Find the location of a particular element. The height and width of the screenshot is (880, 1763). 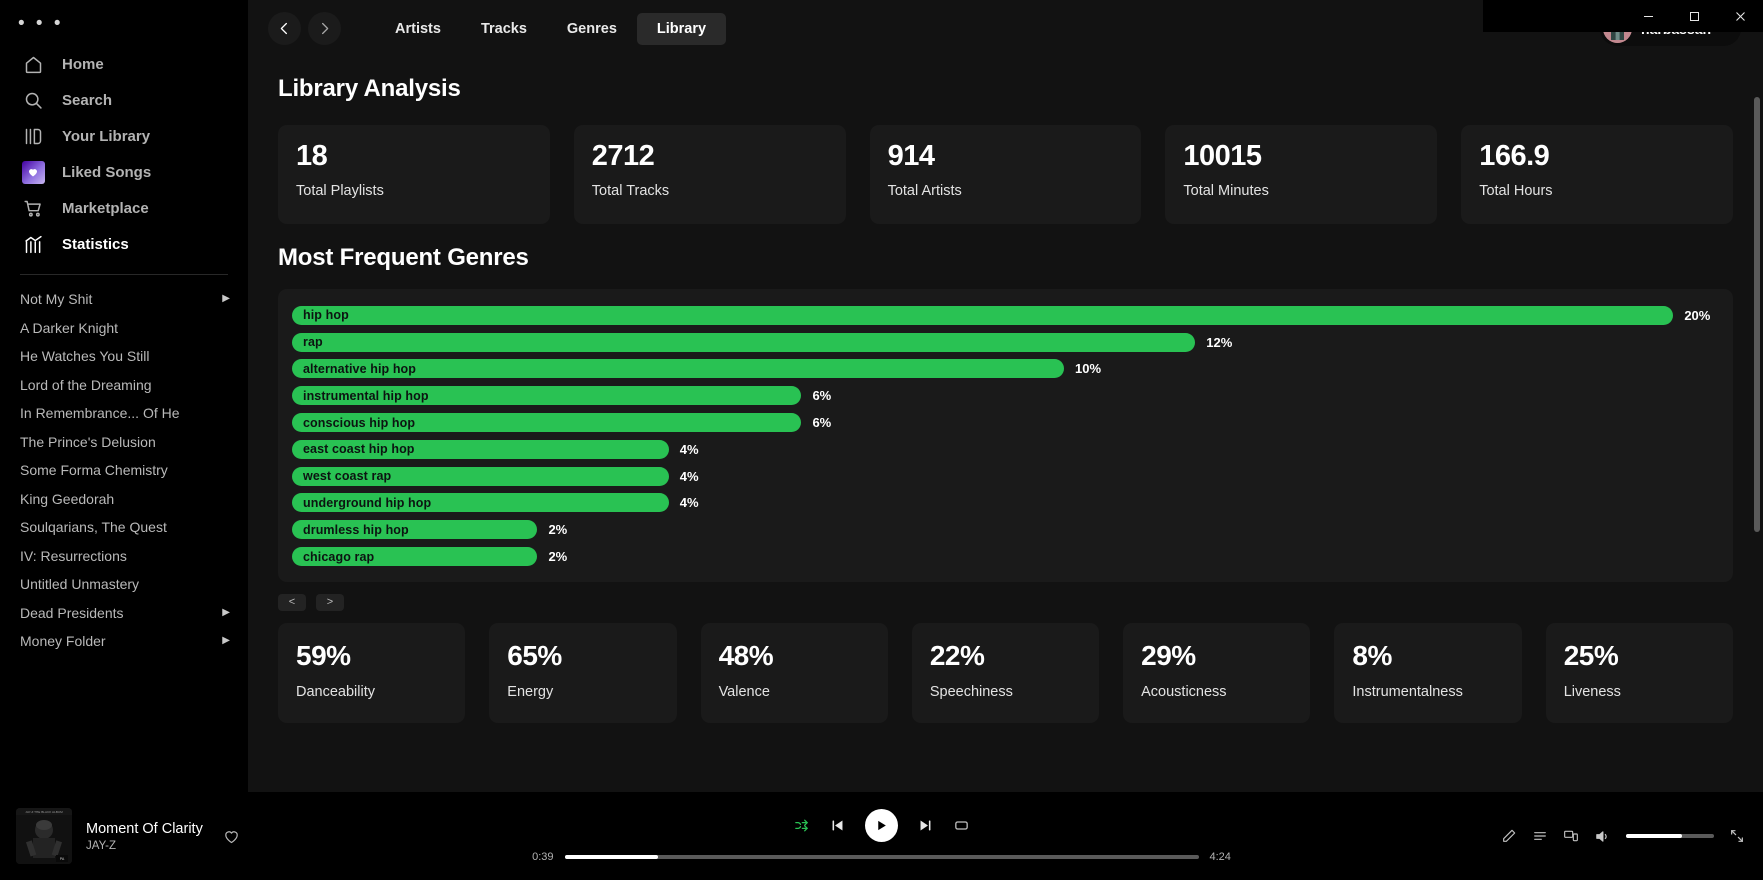

playlist-item: Not My Shit ▶ is located at coordinates (124, 299).